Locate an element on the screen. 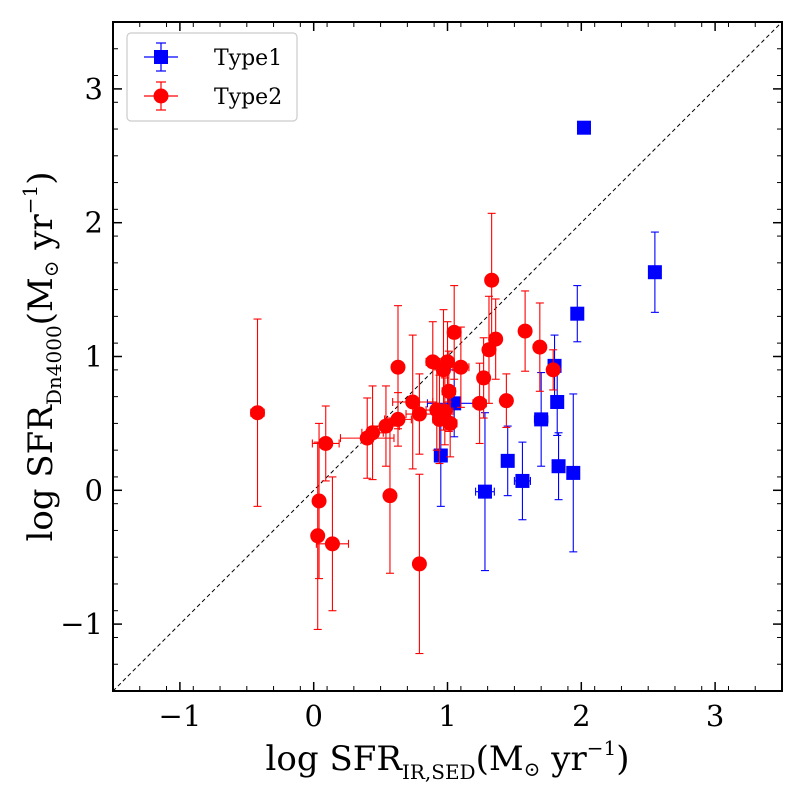 The image size is (800, 800). legend-label-type2: Type2 is located at coordinates (248, 97).